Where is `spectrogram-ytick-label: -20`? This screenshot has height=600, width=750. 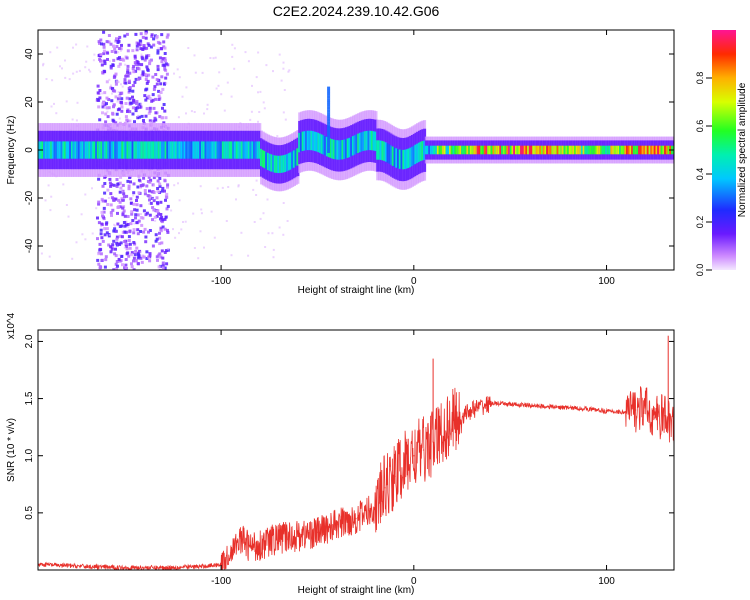 spectrogram-ytick-label: -20 is located at coordinates (29, 197).